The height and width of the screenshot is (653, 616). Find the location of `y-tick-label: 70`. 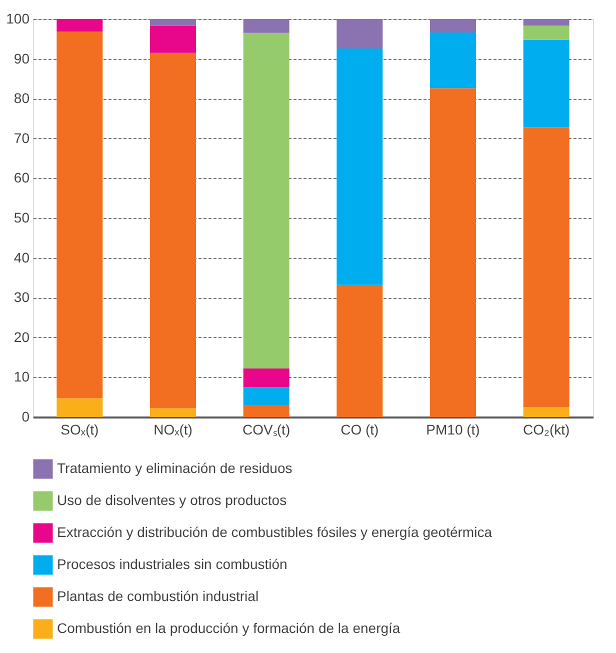

y-tick-label: 70 is located at coordinates (22, 138).